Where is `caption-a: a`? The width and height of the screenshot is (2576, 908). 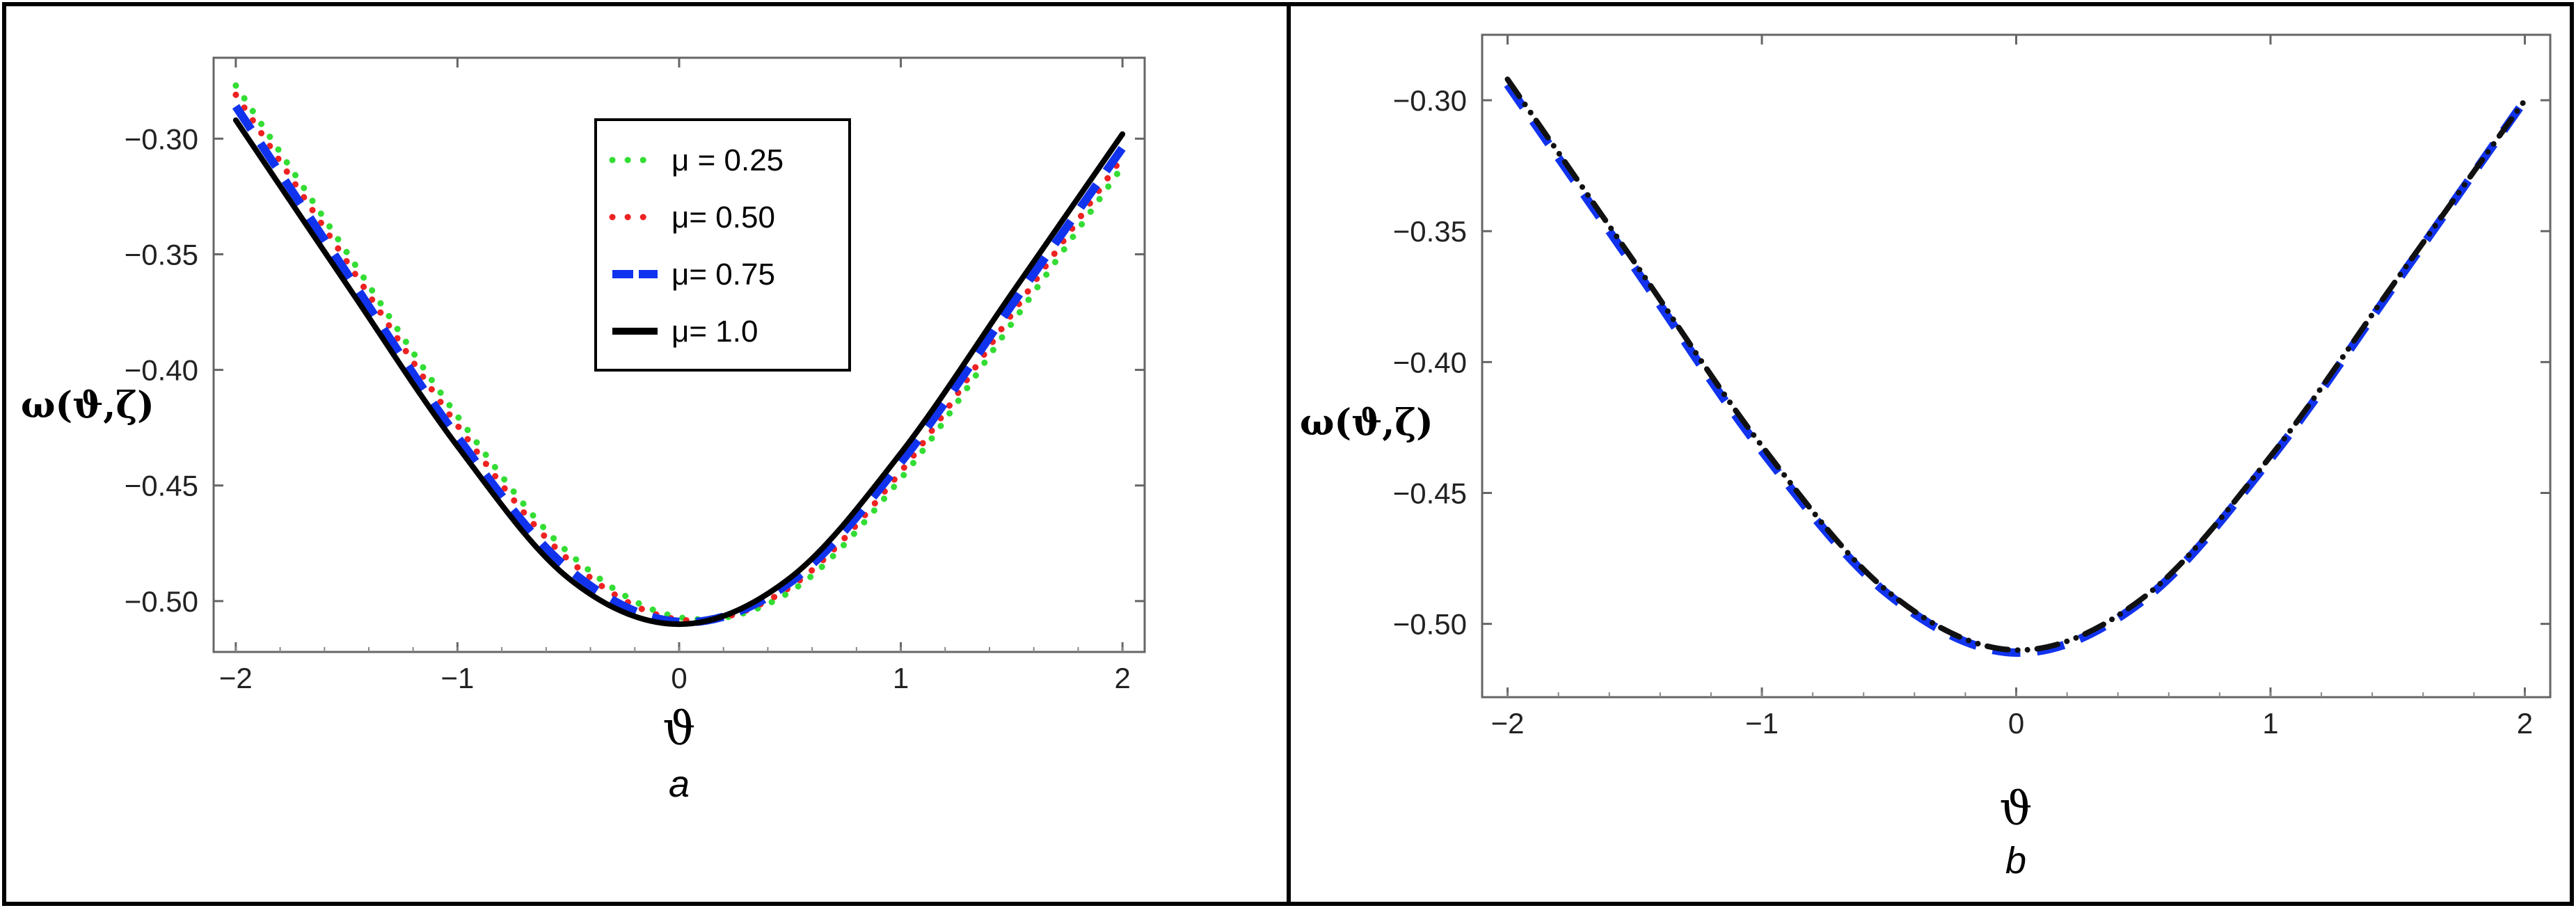 caption-a: a is located at coordinates (679, 784).